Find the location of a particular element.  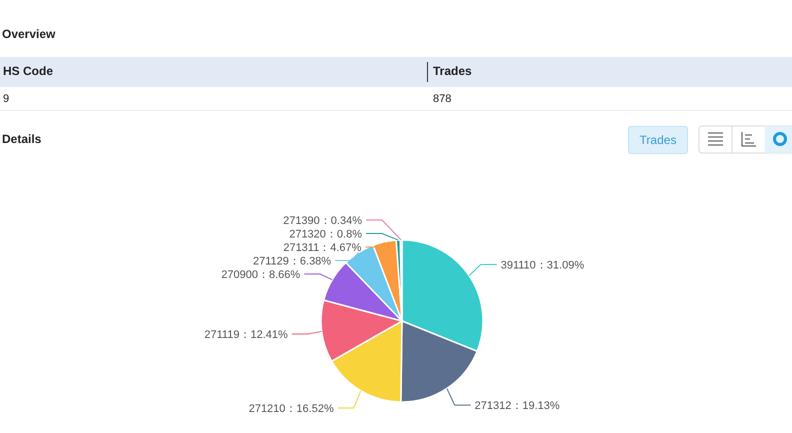

slice-label: 271390 is located at coordinates (301, 221).